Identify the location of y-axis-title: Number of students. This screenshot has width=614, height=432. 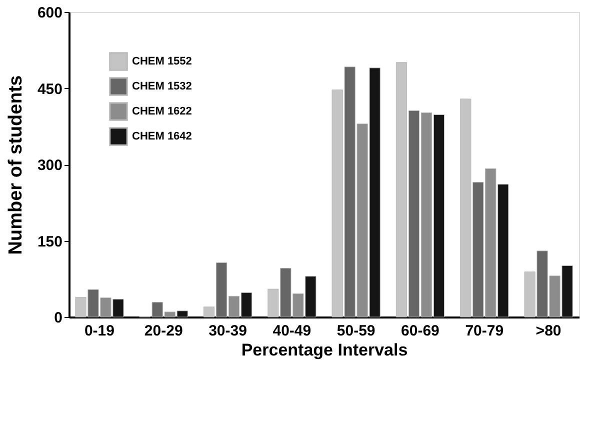
(15, 165).